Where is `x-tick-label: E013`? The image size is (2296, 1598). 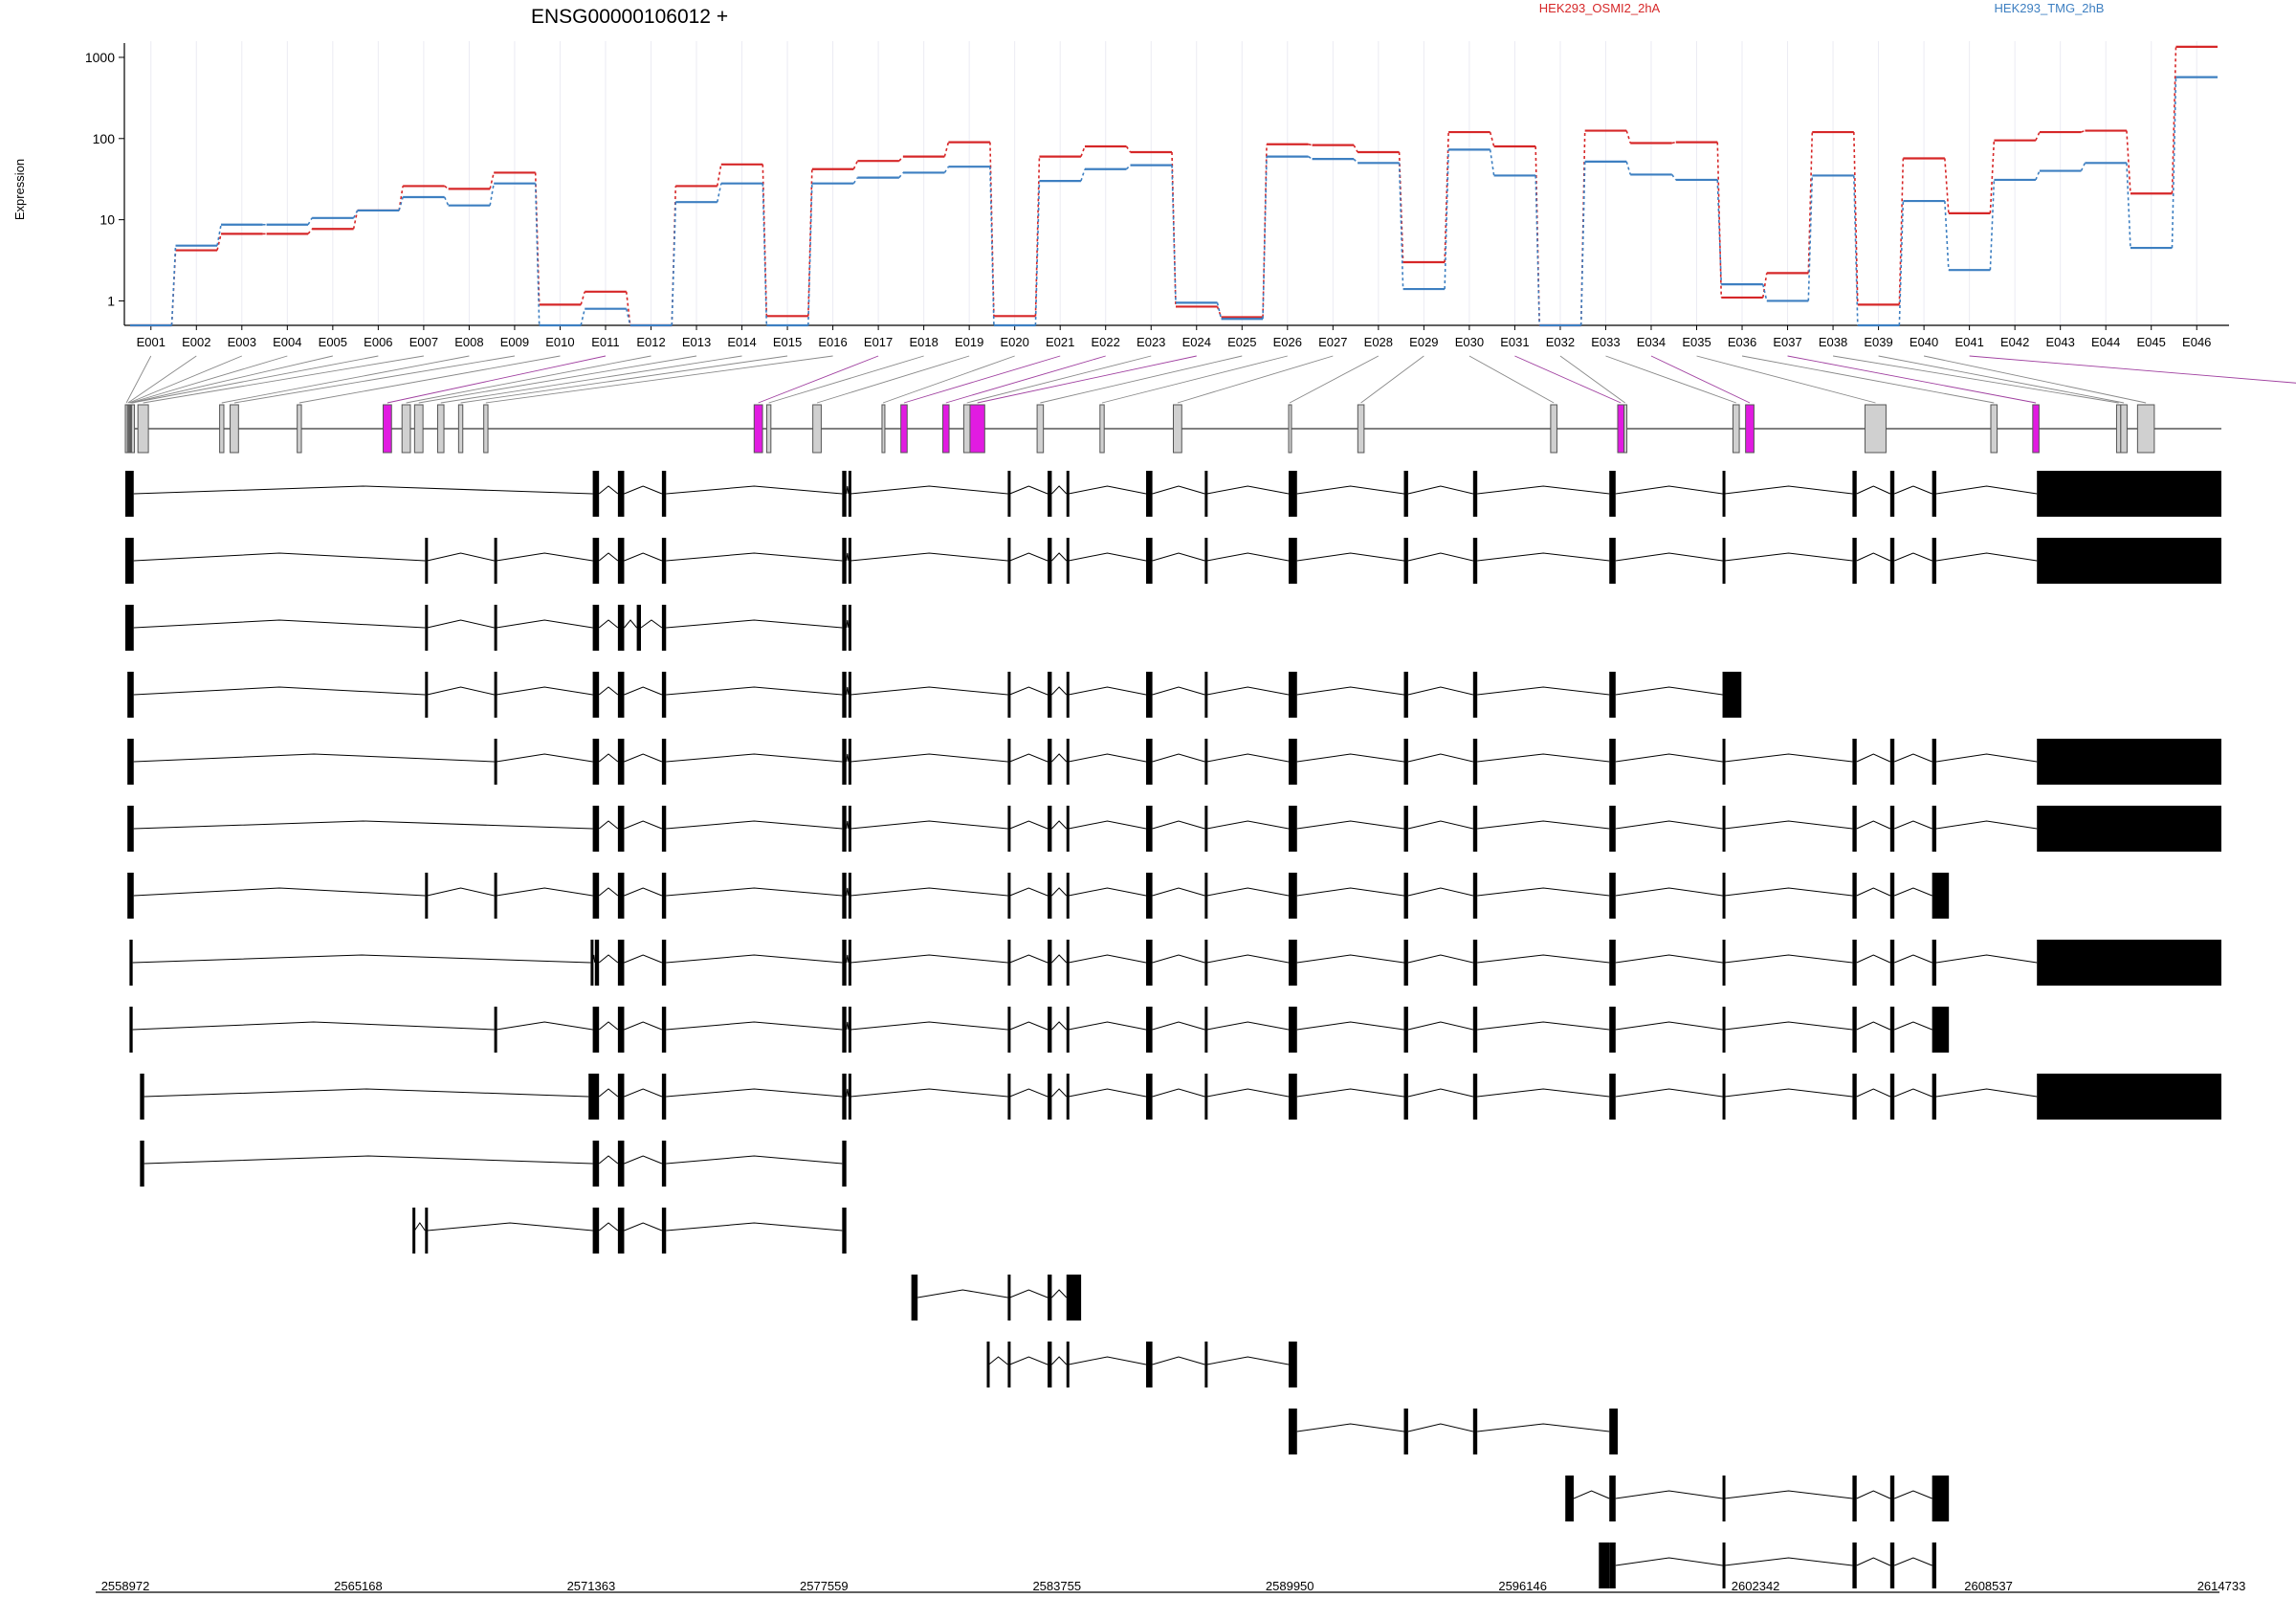
x-tick-label: E013 is located at coordinates (697, 342).